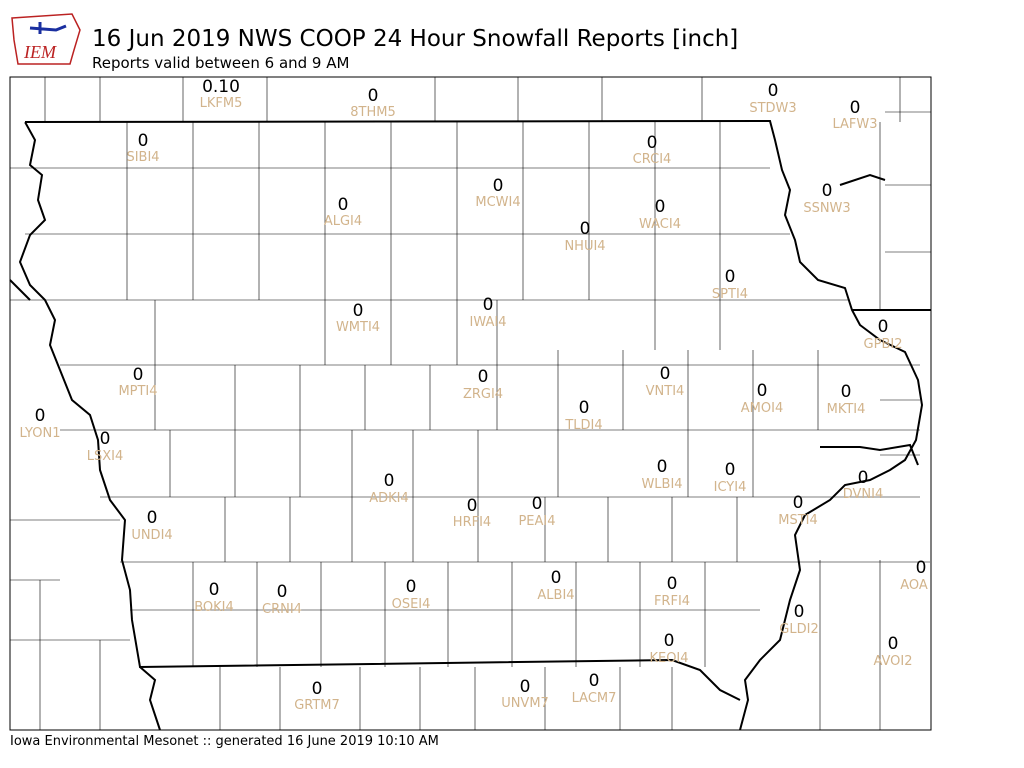 Image resolution: width=1024 pixels, height=768 pixels. Describe the element at coordinates (214, 607) in the screenshot. I see `station-id: BOKI4` at that location.